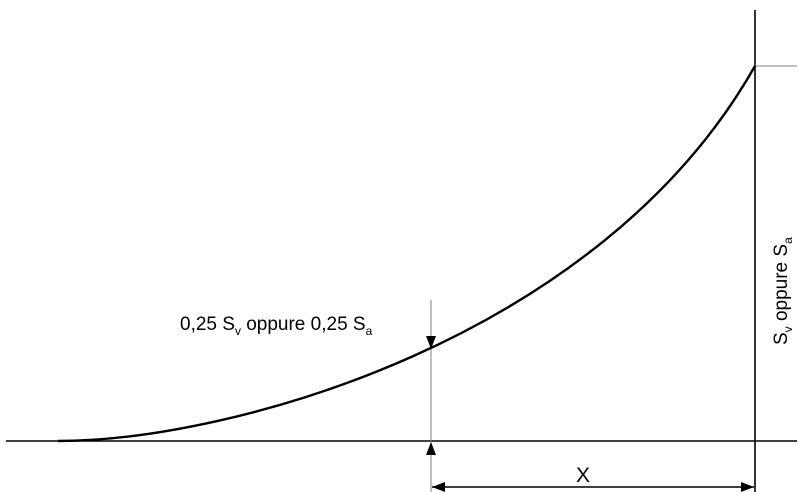 The image size is (799, 492). I want to click on baseline-arrow-up, so click(431, 448).